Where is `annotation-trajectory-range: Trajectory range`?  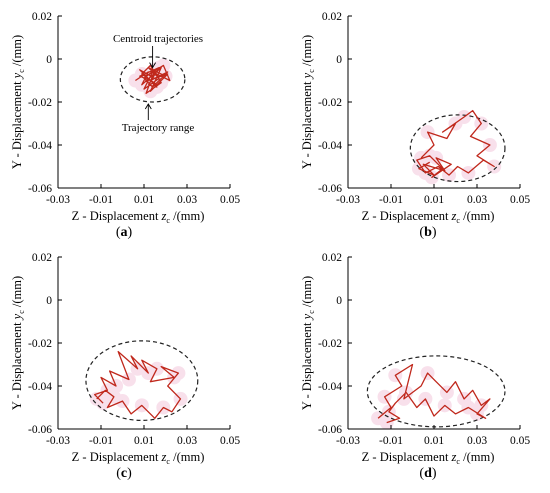
annotation-trajectory-range: Trajectory range is located at coordinates (158, 128).